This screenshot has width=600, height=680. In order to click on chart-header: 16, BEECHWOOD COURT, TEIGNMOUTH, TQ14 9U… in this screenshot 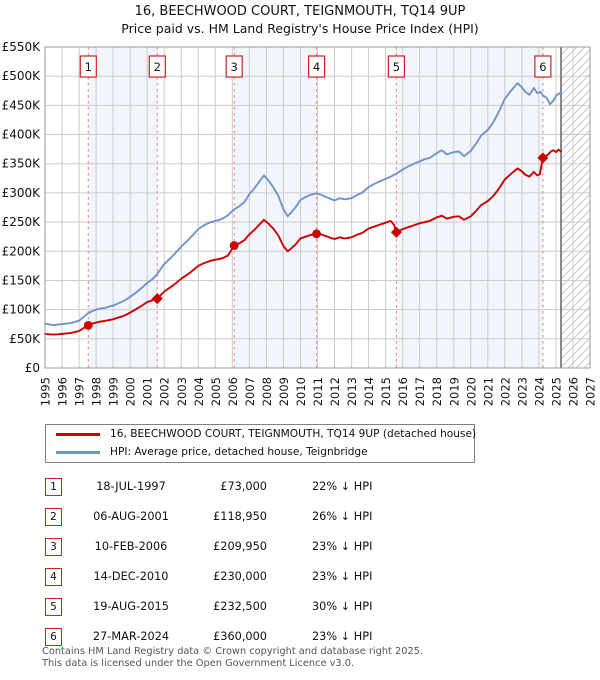, I will do `click(300, 20)`.